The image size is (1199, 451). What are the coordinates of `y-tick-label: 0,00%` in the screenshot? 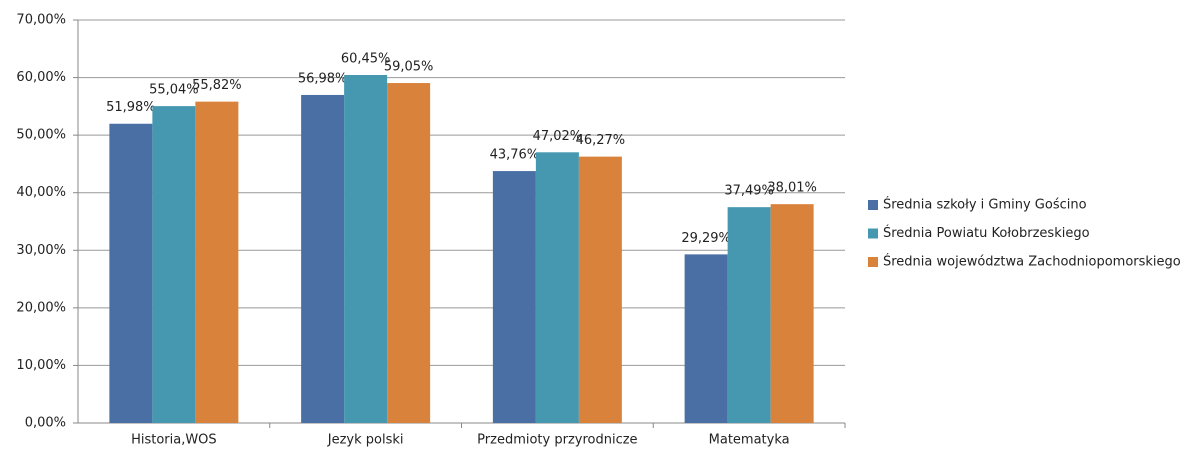 It's located at (45, 423).